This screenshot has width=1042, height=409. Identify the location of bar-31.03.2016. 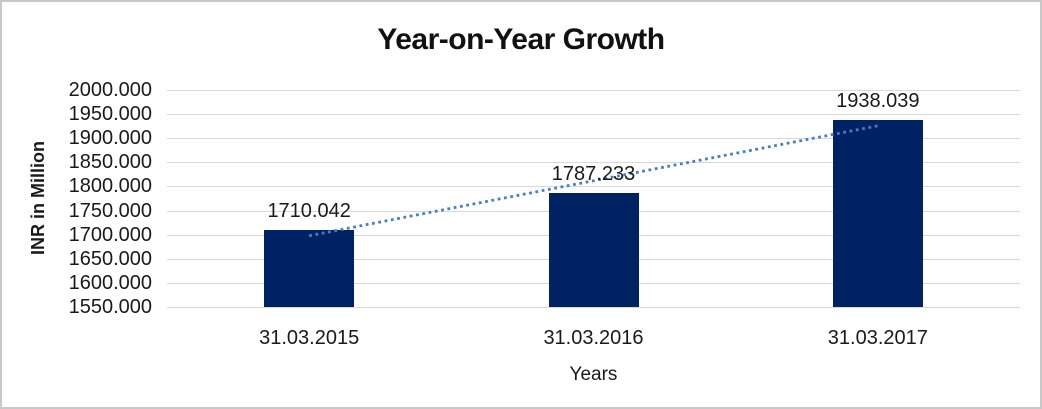
(593, 249).